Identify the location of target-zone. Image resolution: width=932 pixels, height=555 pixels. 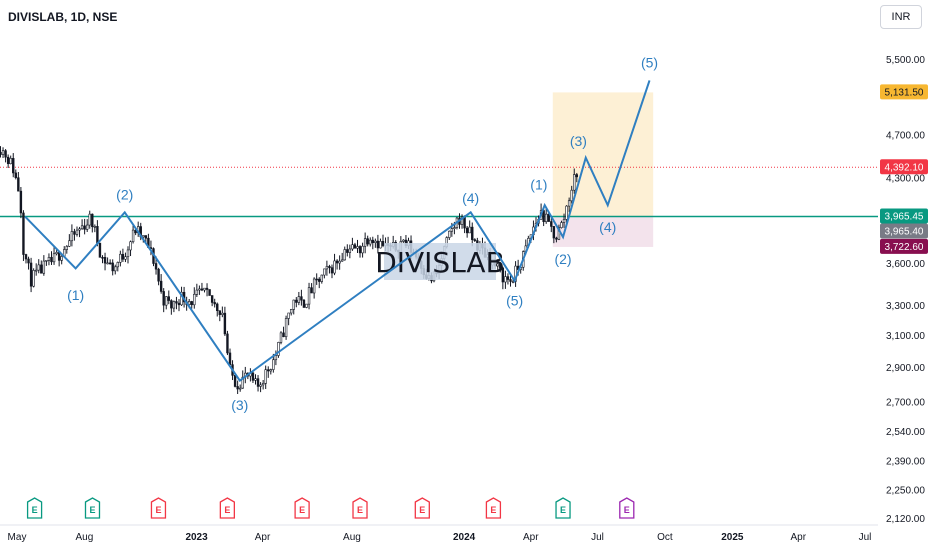
(603, 154).